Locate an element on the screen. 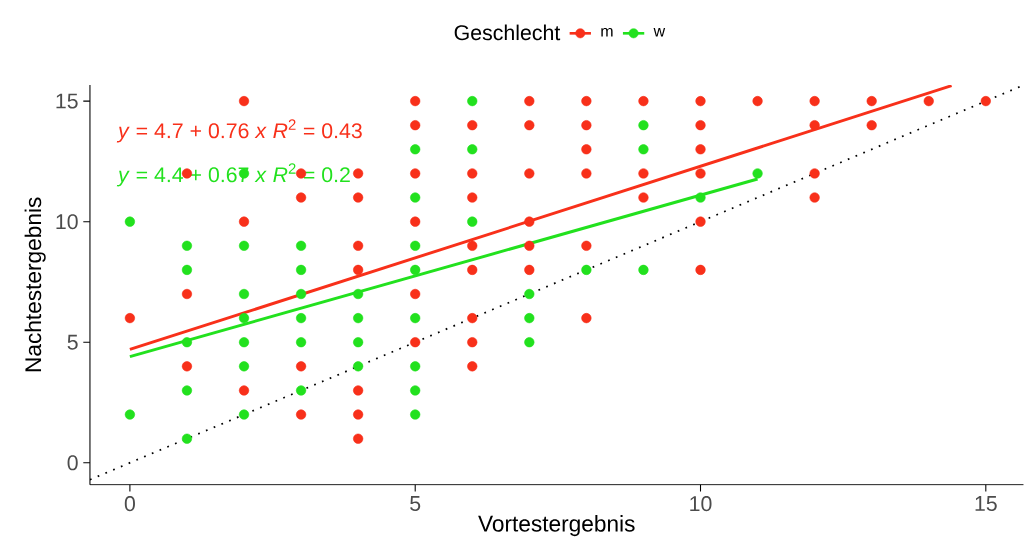 Image resolution: width=1024 pixels, height=552 pixels. y-tick-label: 5 is located at coordinates (72, 342).